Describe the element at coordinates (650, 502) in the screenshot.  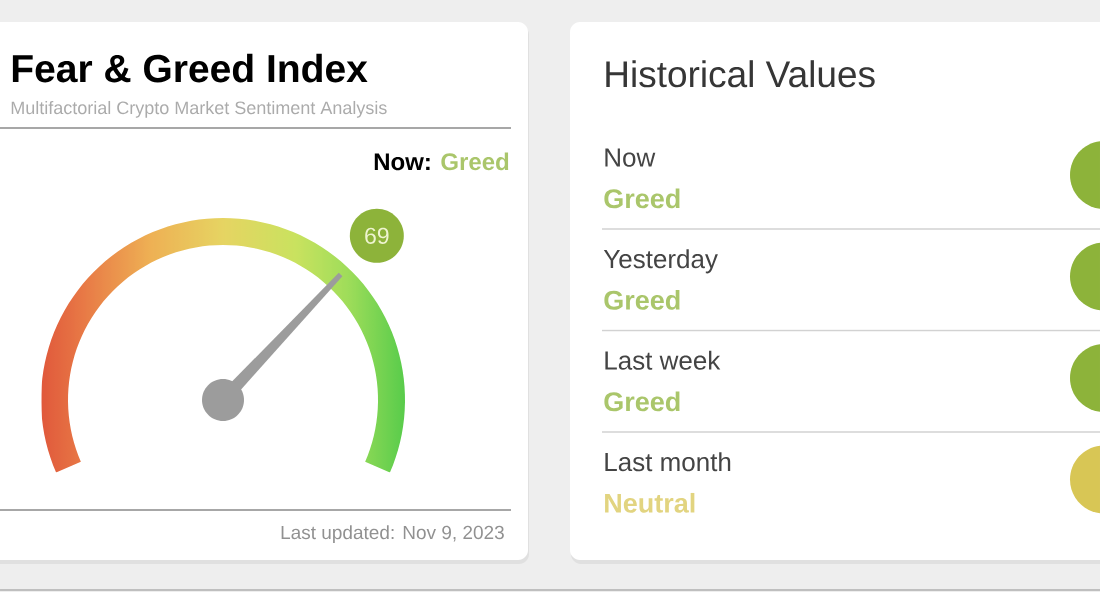
I see `text: Neutral` at that location.